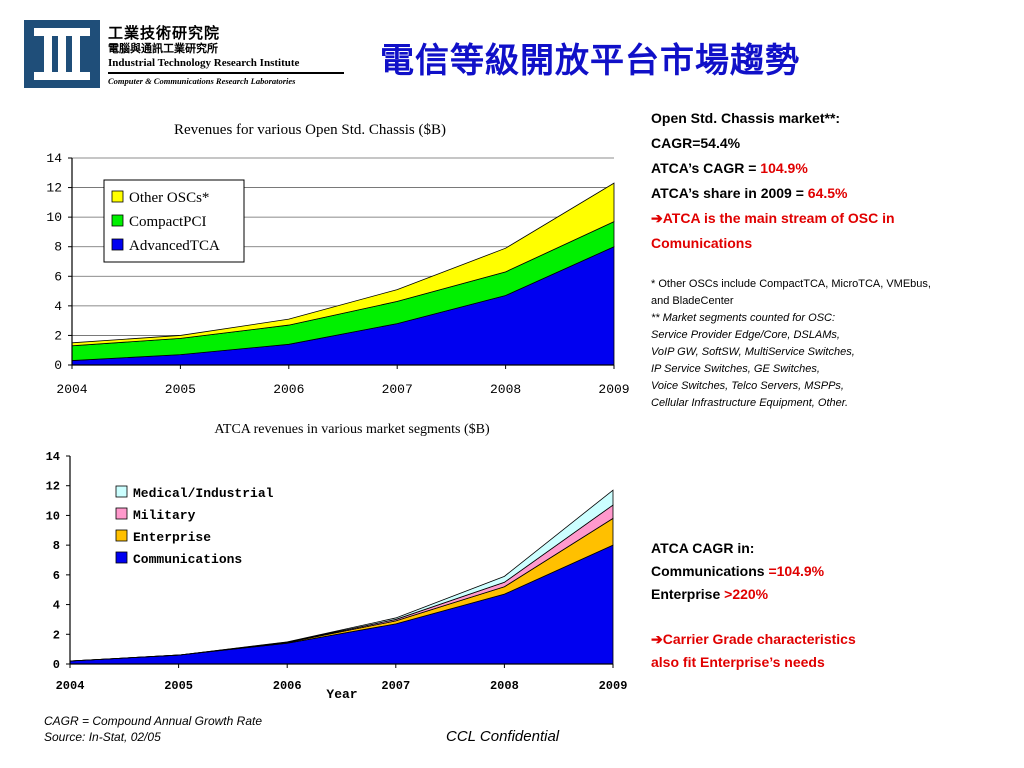 Image resolution: width=1024 pixels, height=768 pixels. I want to click on legend-label: CompactPCI, so click(168, 222).